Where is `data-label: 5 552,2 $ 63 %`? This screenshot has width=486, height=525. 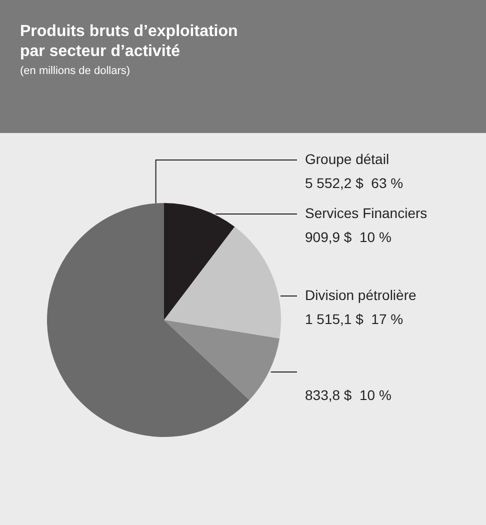 data-label: 5 552,2 $ 63 % is located at coordinates (354, 182).